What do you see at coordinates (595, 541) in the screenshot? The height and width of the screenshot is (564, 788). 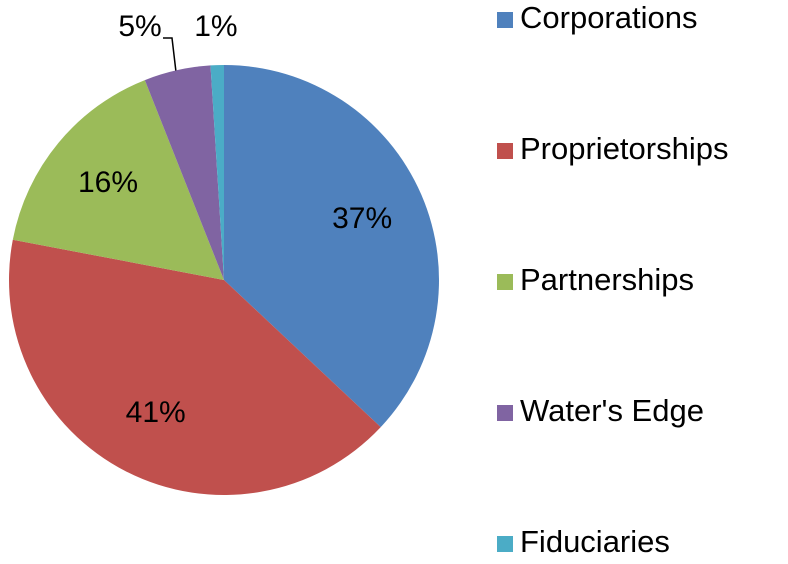 I see `legend-label: Fiduciaries` at bounding box center [595, 541].